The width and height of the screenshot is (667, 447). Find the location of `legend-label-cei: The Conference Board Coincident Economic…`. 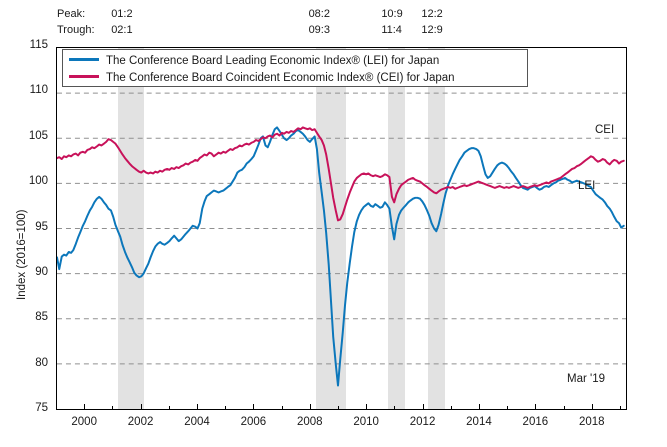

legend-label-cei: The Conference Board Coincident Economic… is located at coordinates (280, 78).